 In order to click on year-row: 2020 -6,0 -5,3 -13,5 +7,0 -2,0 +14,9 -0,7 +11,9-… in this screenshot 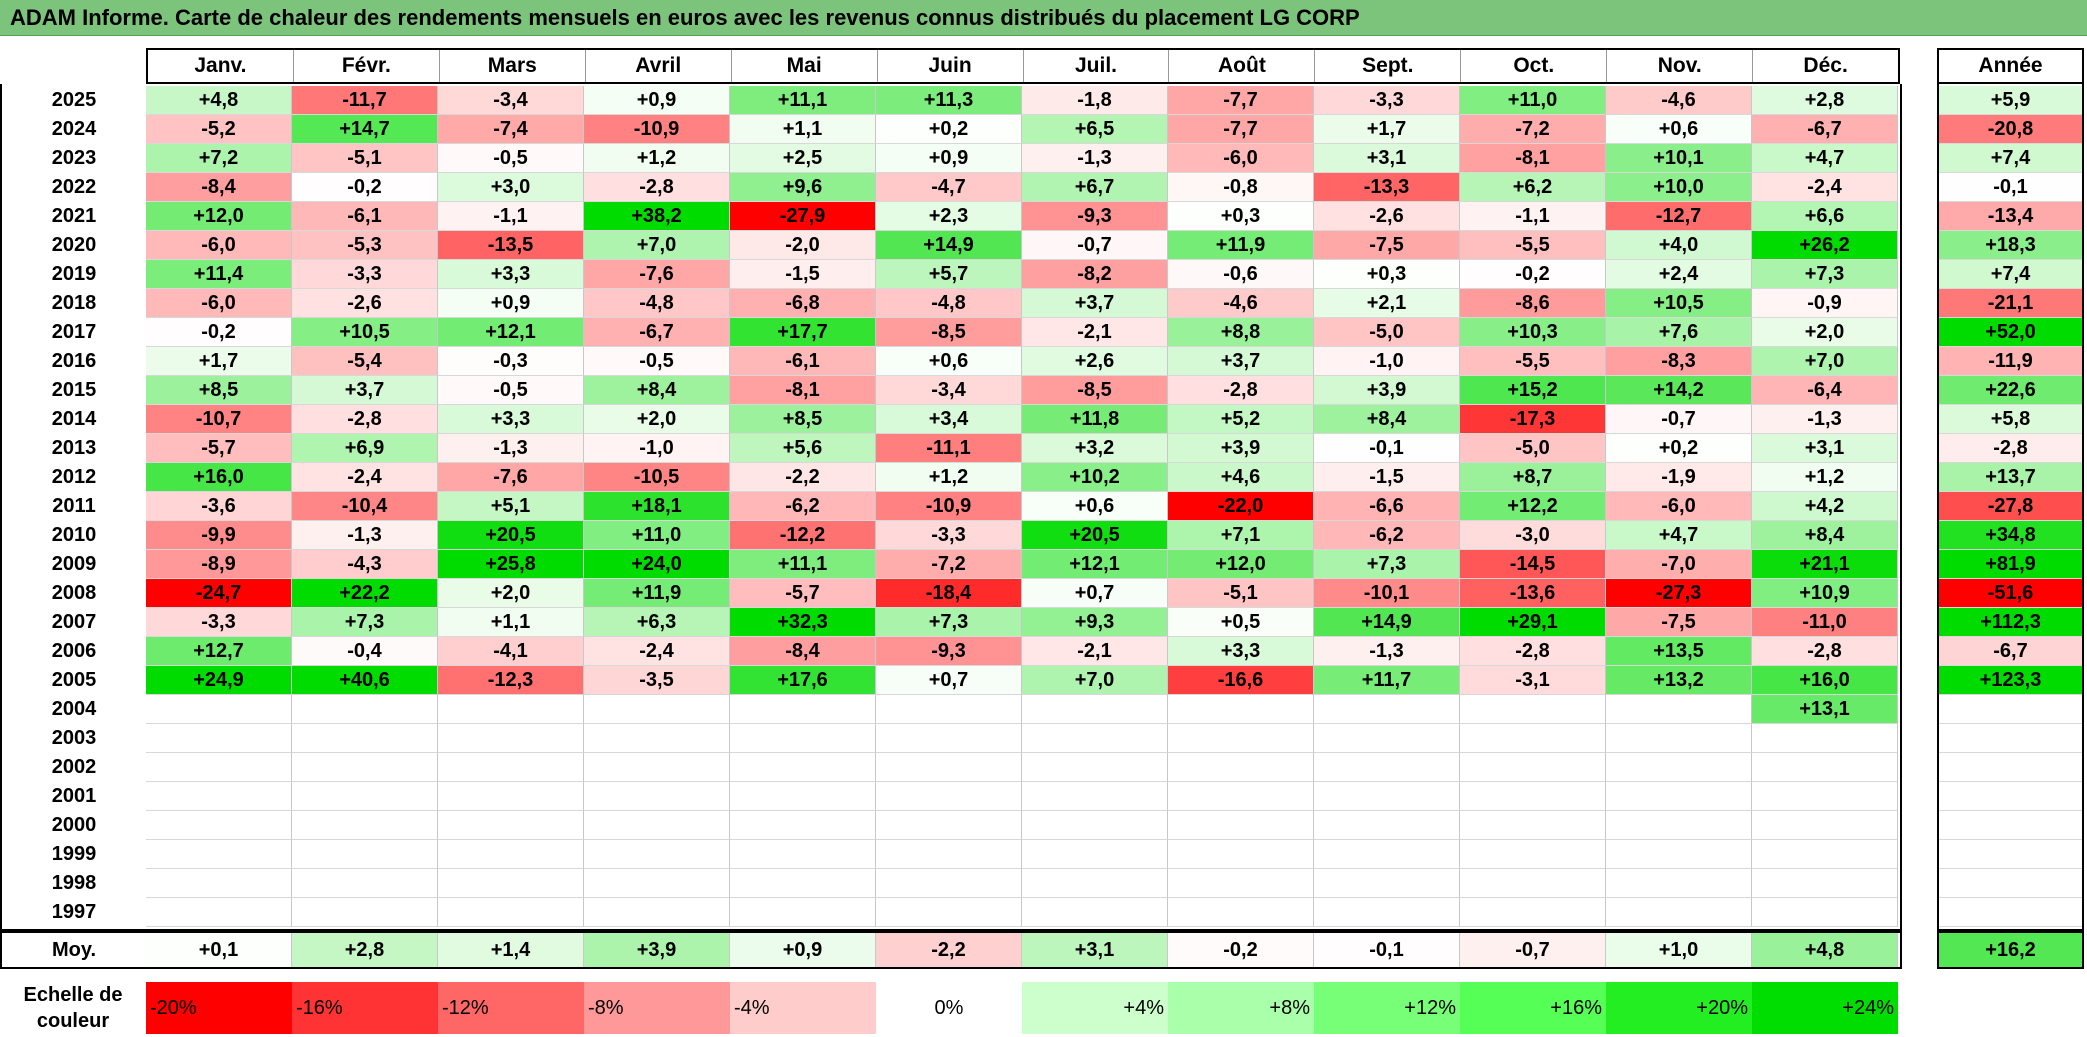, I will do `click(950, 245)`.